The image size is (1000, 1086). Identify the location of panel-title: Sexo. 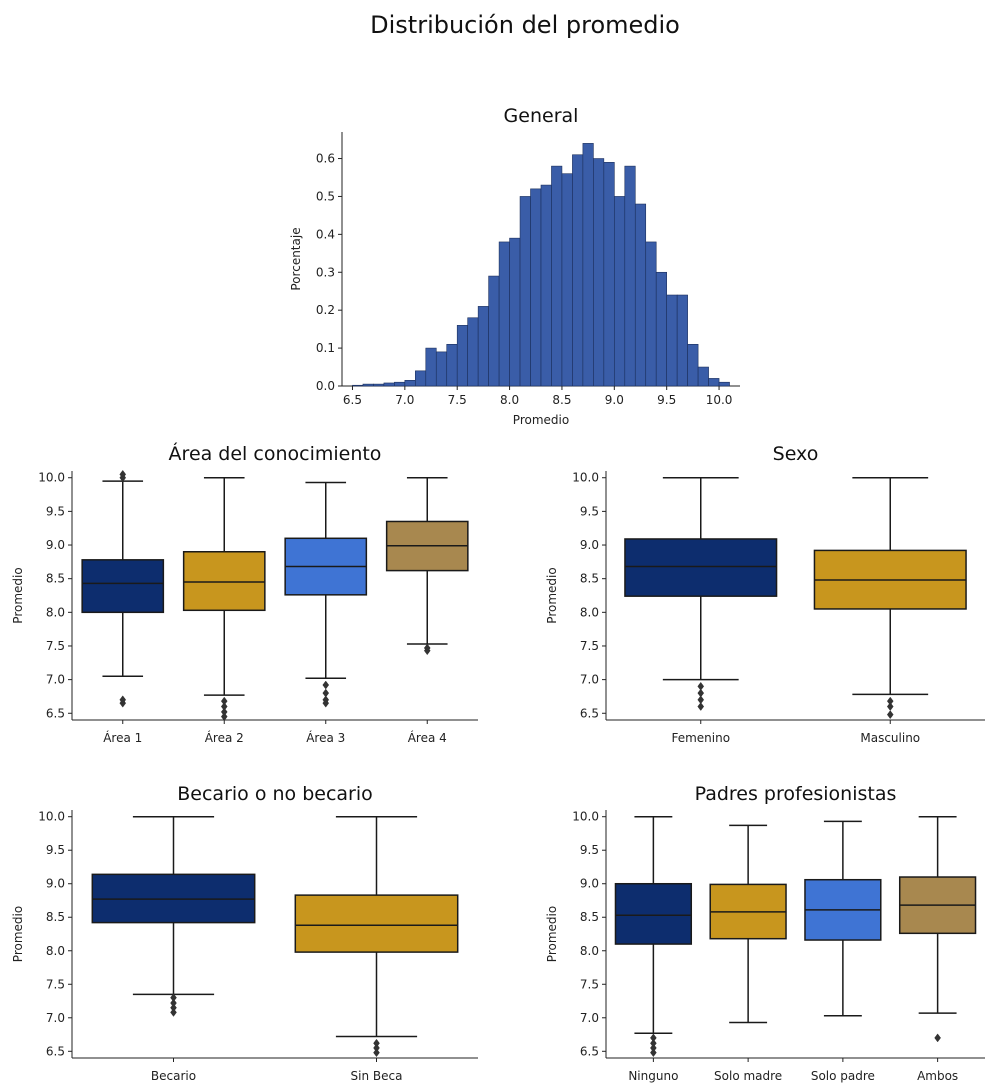
(796, 454).